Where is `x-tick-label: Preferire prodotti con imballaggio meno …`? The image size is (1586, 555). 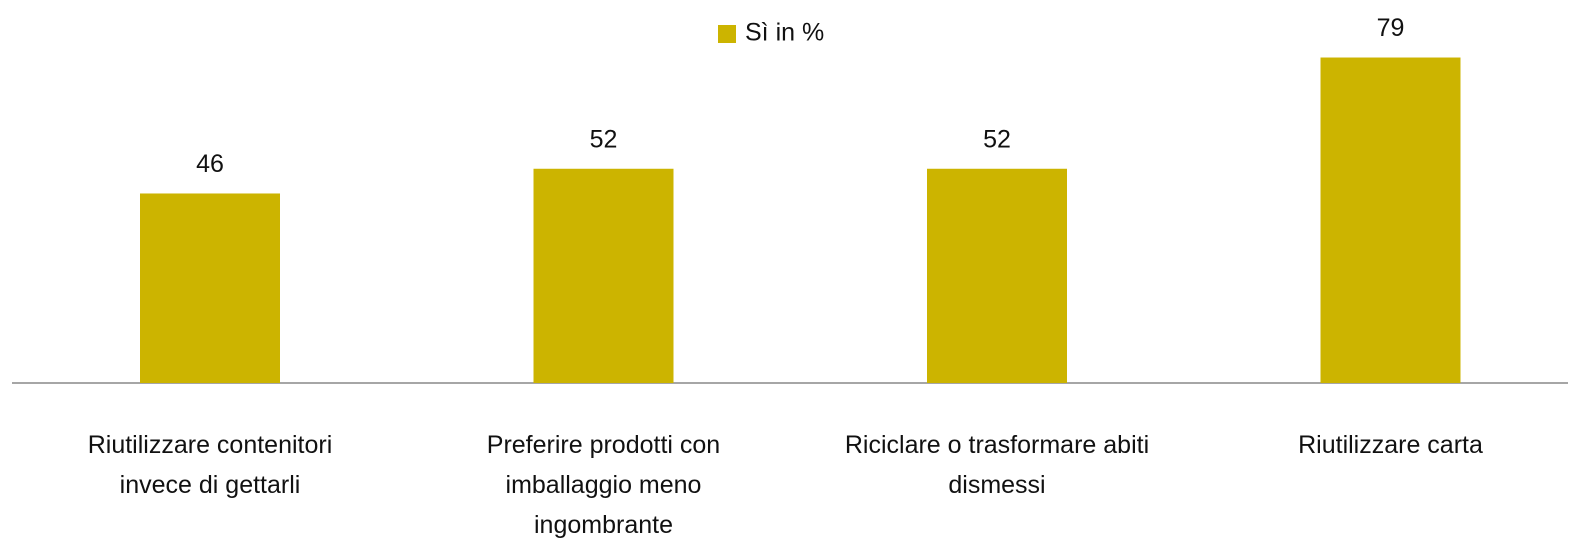
x-tick-label: Preferire prodotti con imballaggio meno … is located at coordinates (603, 485).